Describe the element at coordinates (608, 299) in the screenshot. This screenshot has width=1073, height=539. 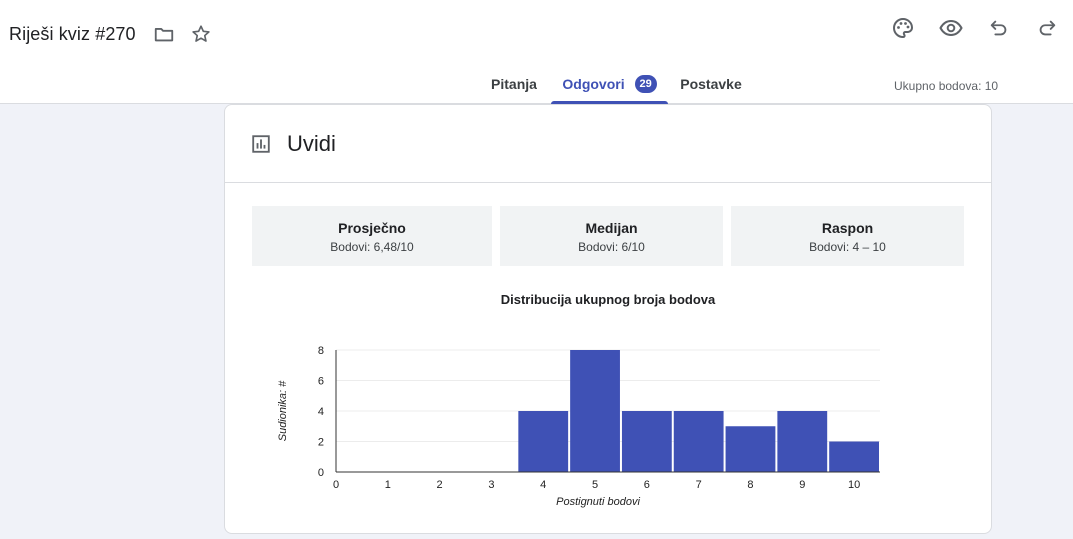
I see `chart-title: Distribucija ukupnog broja bodova` at that location.